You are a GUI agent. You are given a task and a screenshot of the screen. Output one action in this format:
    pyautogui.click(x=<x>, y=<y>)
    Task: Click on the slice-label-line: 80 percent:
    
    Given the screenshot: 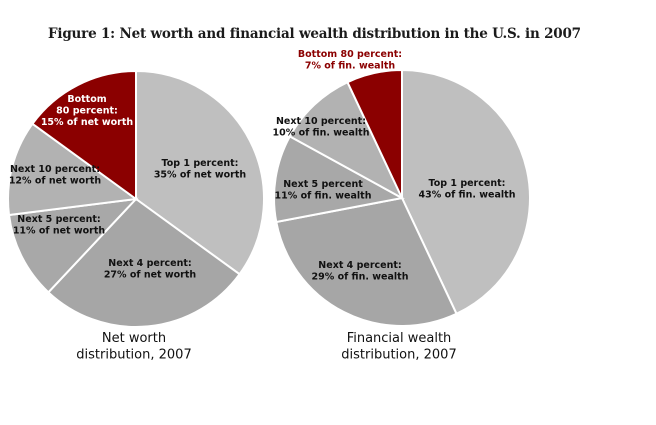 What is the action you would take?
    pyautogui.click(x=87, y=110)
    